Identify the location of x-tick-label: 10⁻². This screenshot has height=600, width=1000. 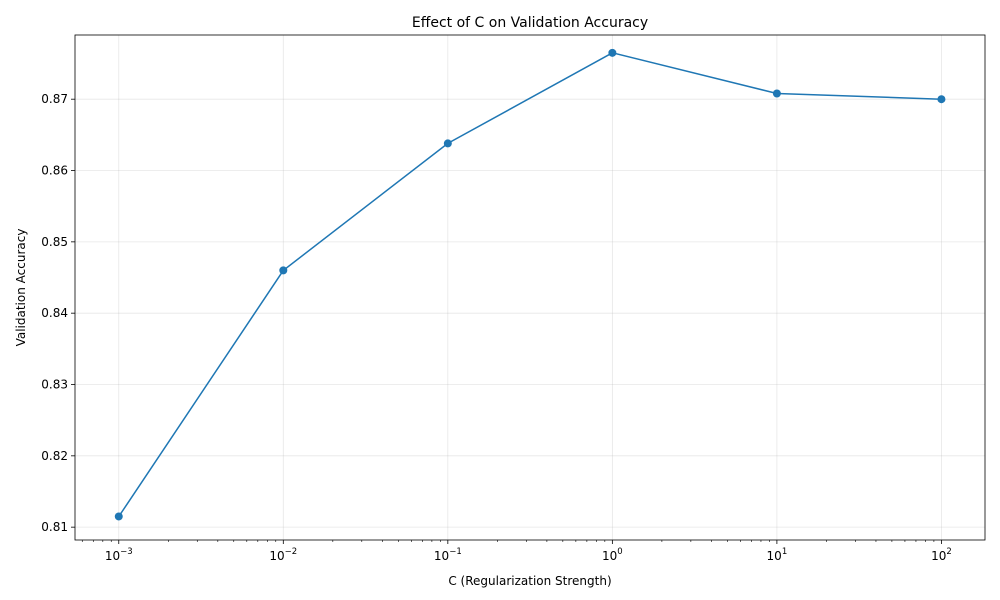
(283, 555).